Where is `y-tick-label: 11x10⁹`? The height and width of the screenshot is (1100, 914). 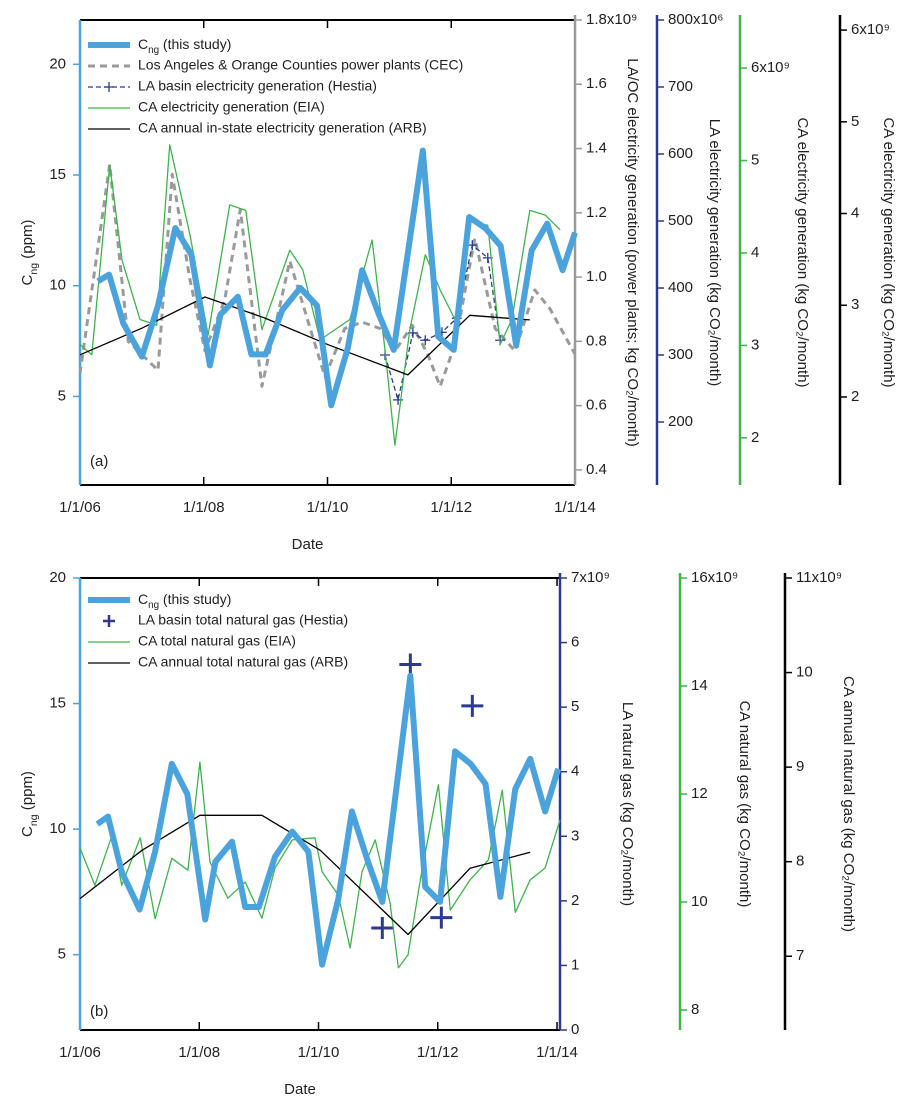 y-tick-label: 11x10⁹ is located at coordinates (819, 577).